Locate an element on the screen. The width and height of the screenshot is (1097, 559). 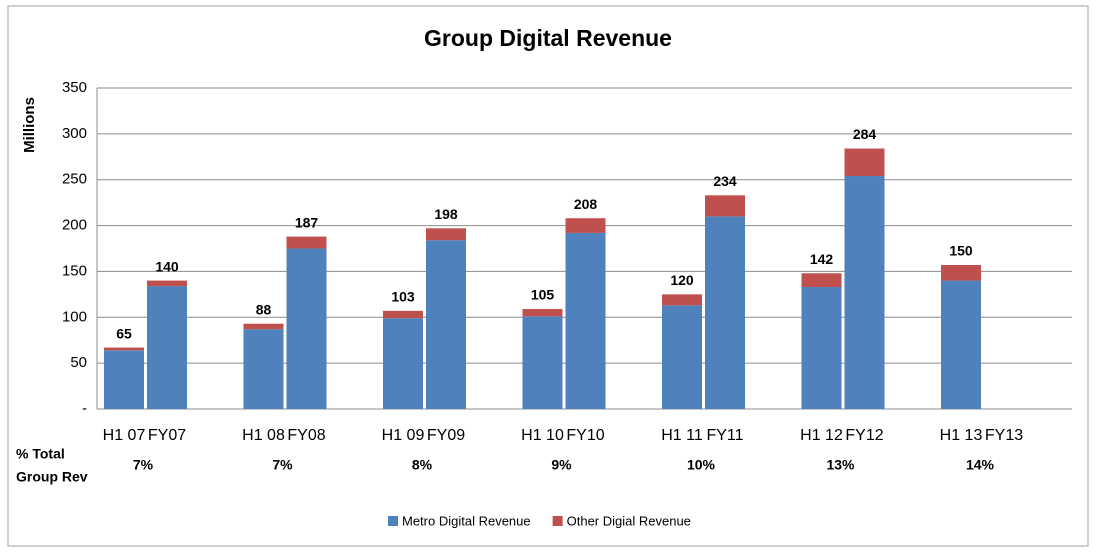
x-tick-label: H1 11 is located at coordinates (682, 435).